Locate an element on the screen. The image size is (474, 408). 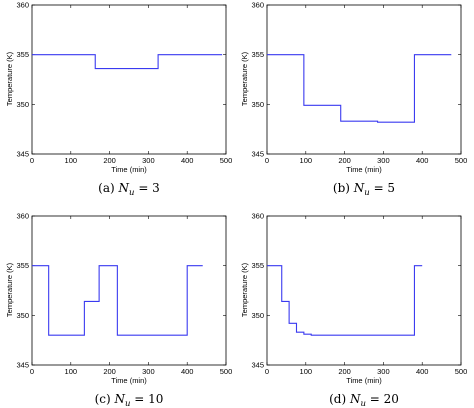
x-tick-label-d-4: 400 is located at coordinates (422, 371).